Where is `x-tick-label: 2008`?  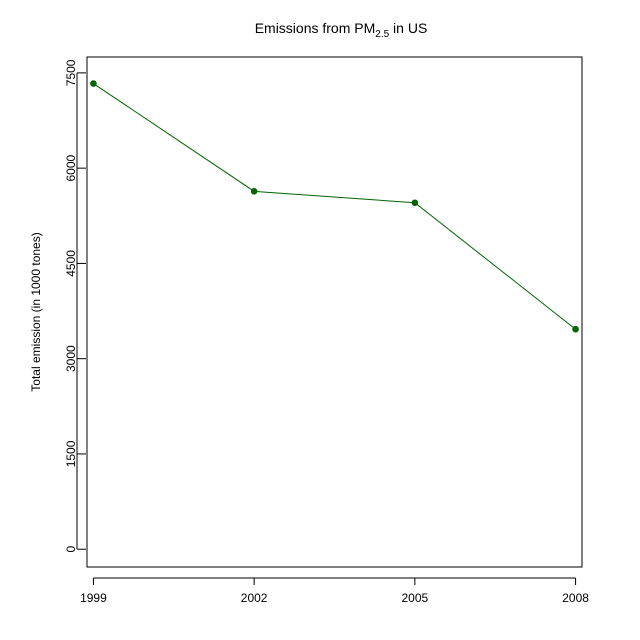
x-tick-label: 2008 is located at coordinates (575, 598).